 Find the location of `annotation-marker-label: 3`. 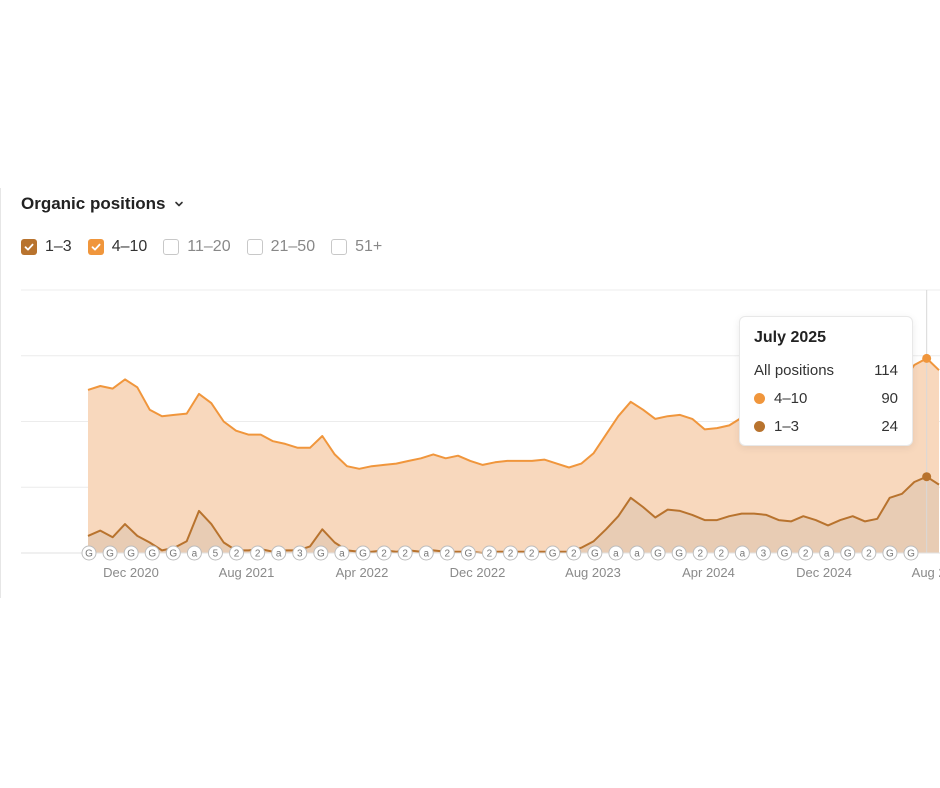

annotation-marker-label: 3 is located at coordinates (300, 554).